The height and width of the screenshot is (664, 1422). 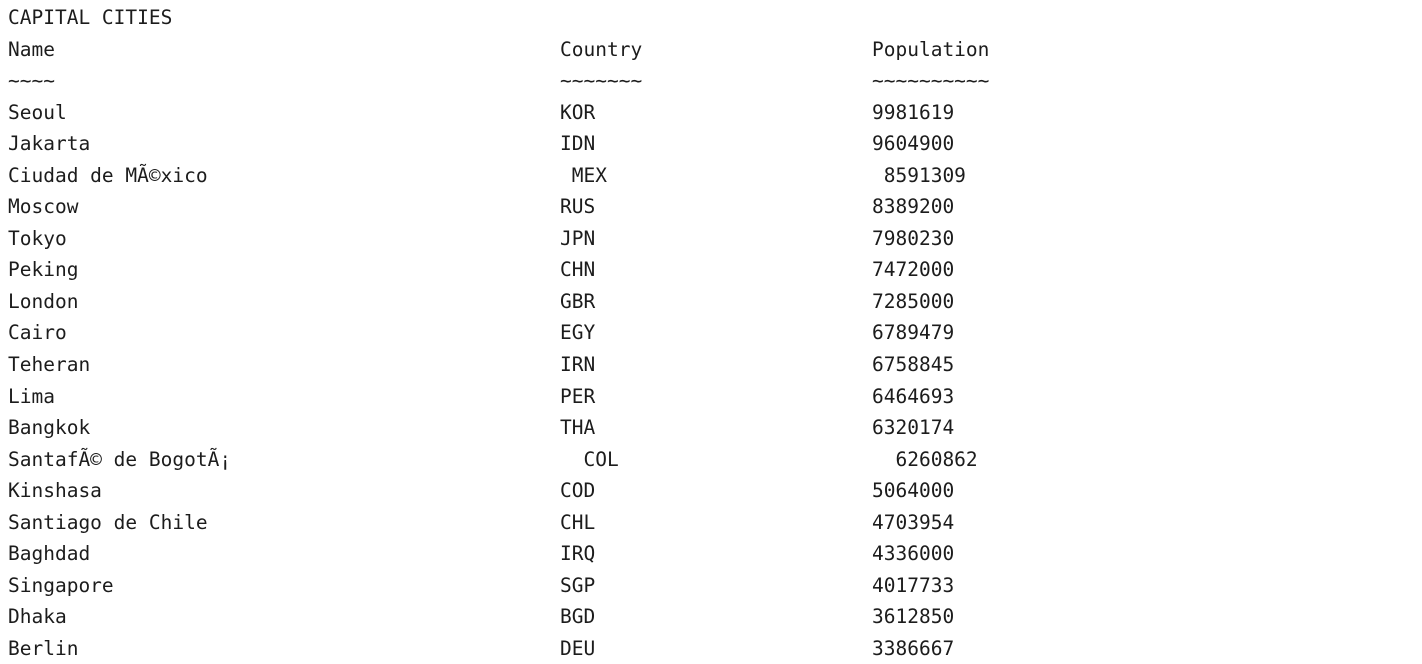 I want to click on city-row: Ciudad de MÃ©xico MEX 8591309, so click(x=715, y=176).